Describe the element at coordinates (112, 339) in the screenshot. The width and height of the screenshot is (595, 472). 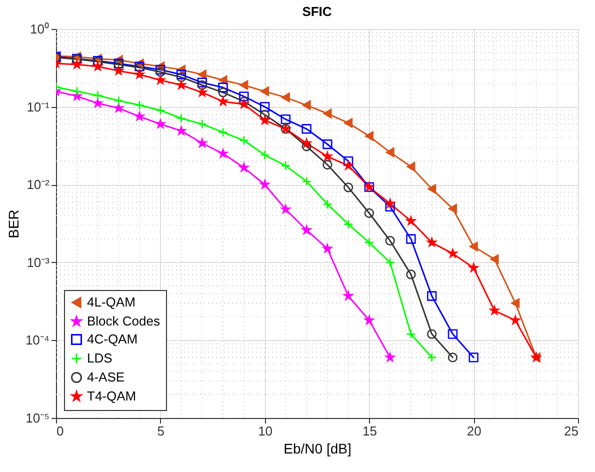
I see `legend-label: 4C-QAM` at that location.